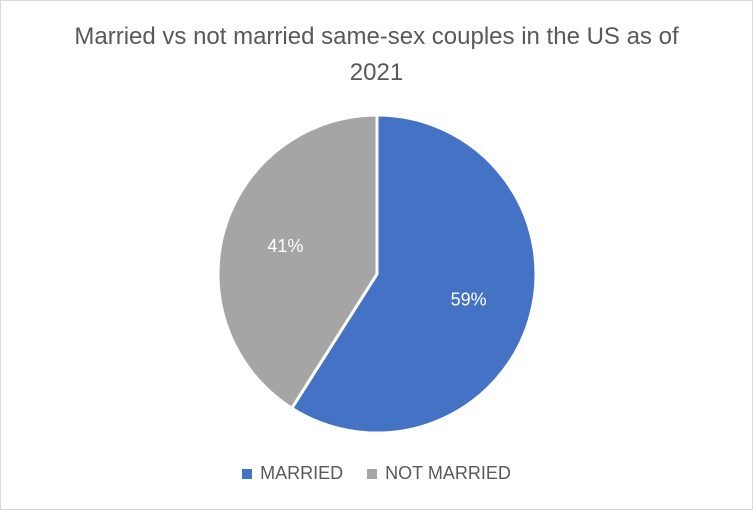 The height and width of the screenshot is (510, 753). I want to click on legend-item-married: MARRIED, so click(292, 473).